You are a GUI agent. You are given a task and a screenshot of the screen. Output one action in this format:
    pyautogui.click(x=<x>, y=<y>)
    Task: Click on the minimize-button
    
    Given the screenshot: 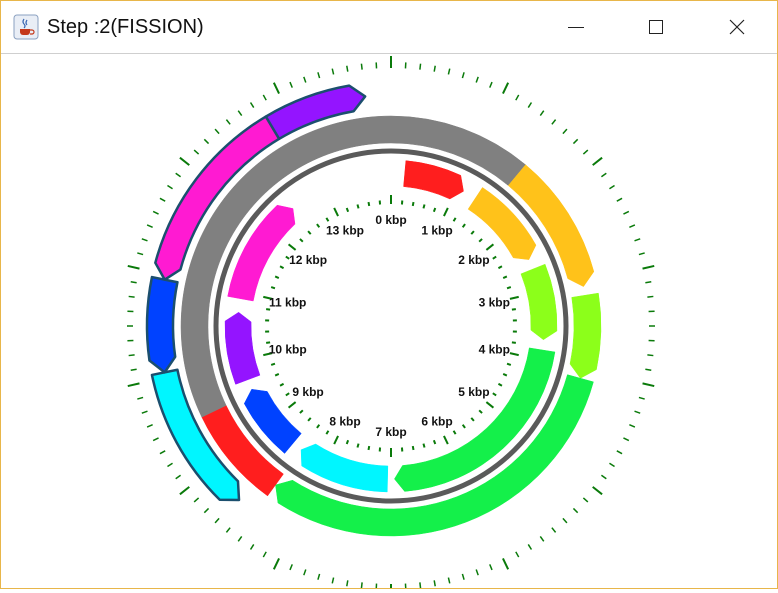 What is the action you would take?
    pyautogui.click(x=576, y=27)
    